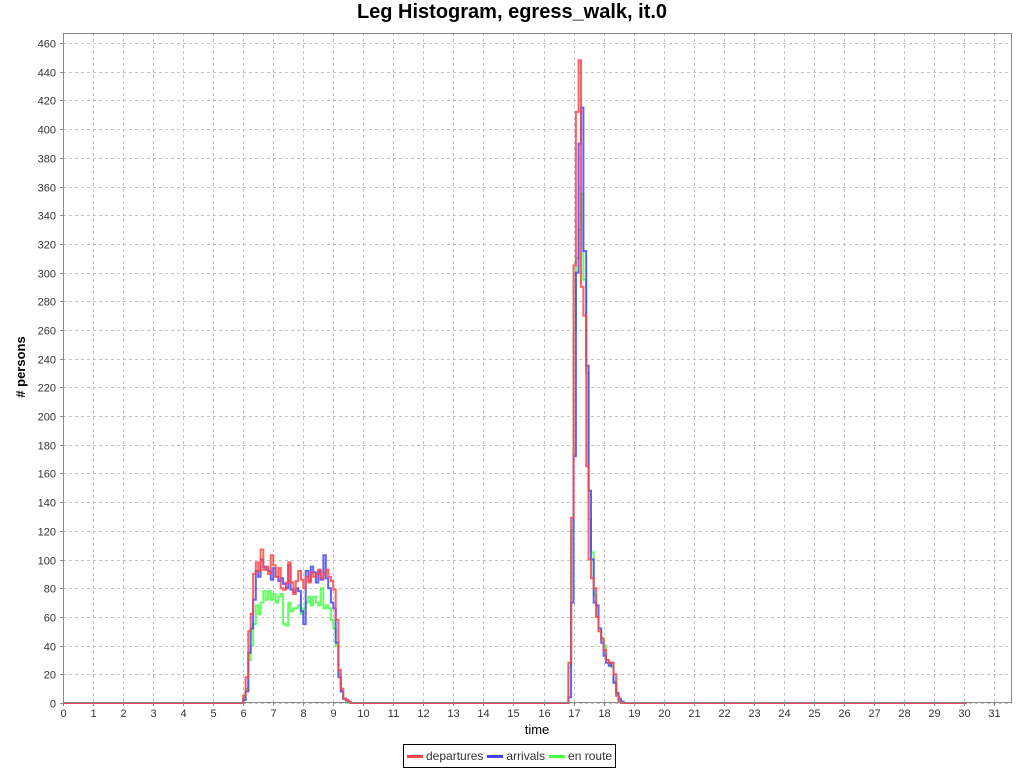  What do you see at coordinates (784, 714) in the screenshot?
I see `x-tick-label: 24` at bounding box center [784, 714].